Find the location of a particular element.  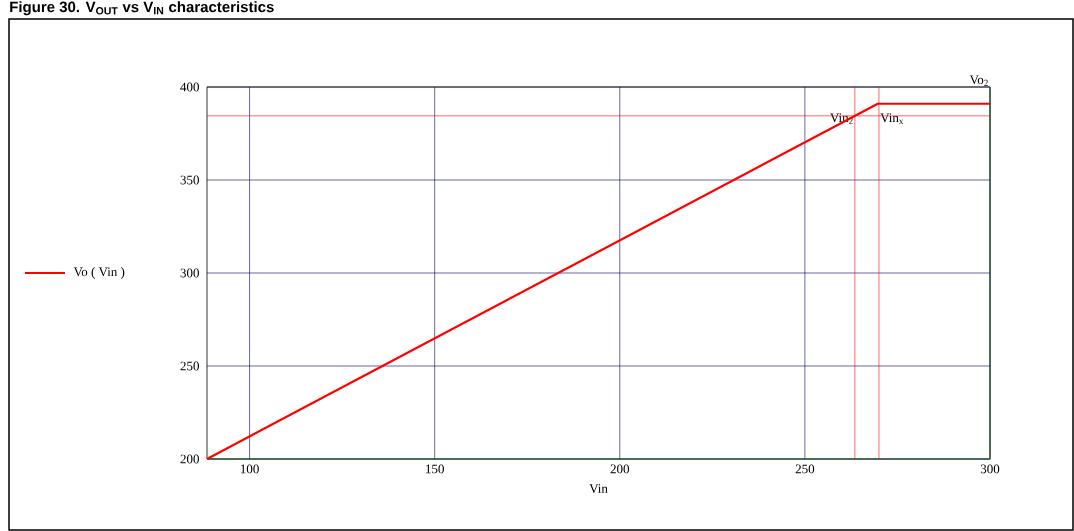

x-tick-label: 250 is located at coordinates (805, 469).